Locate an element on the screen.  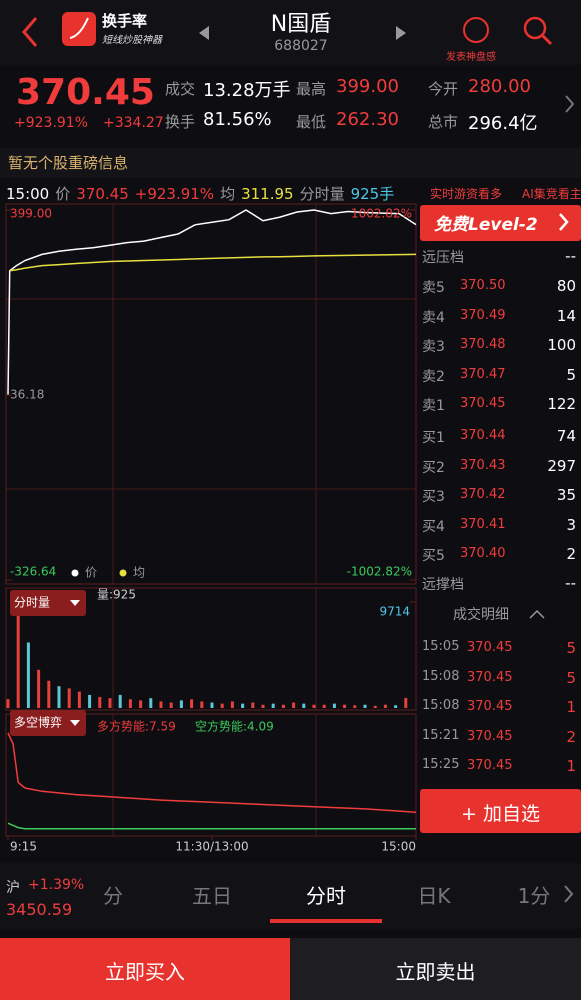
quote-value: 296.4亿 is located at coordinates (503, 123).